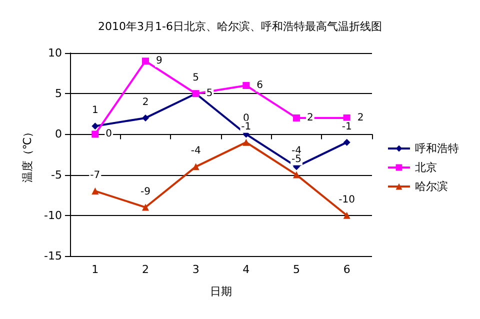 The height and width of the screenshot is (319, 480). Describe the element at coordinates (347, 200) in the screenshot. I see `data-label: -10` at that location.